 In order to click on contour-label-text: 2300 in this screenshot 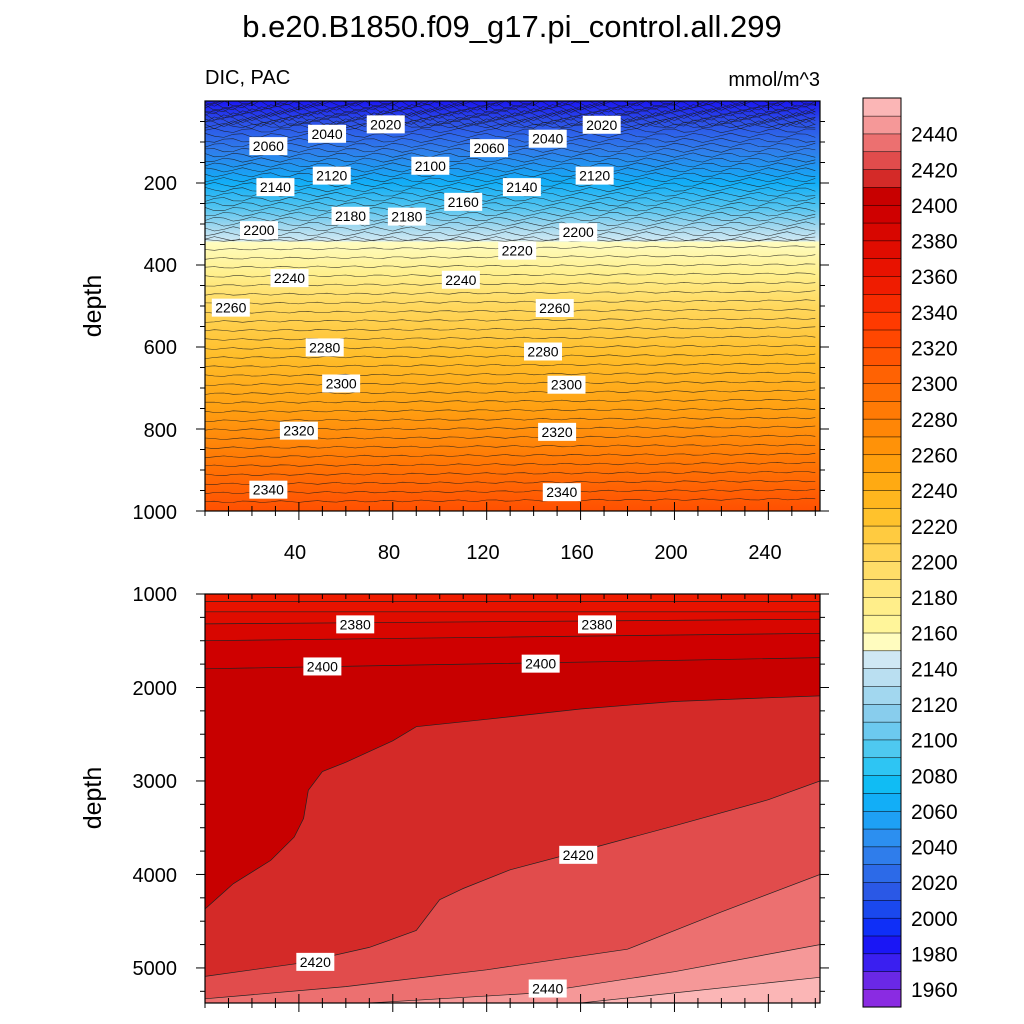, I will do `click(566, 385)`.